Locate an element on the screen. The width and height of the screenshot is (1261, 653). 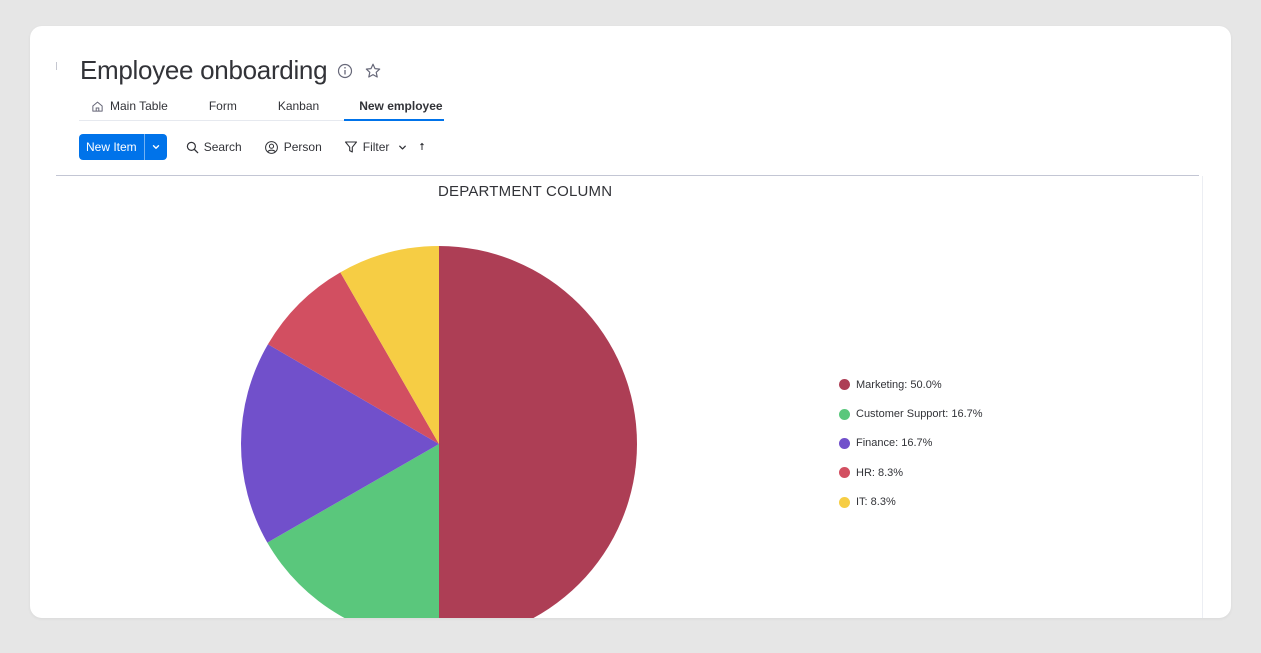
pie-slice-finance is located at coordinates (340, 443).